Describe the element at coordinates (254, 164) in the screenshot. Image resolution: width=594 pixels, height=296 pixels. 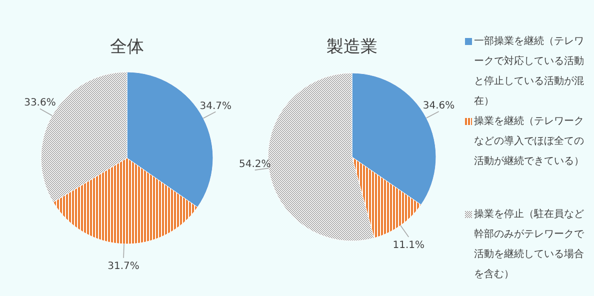
I see `data-label: 54.2%` at that location.